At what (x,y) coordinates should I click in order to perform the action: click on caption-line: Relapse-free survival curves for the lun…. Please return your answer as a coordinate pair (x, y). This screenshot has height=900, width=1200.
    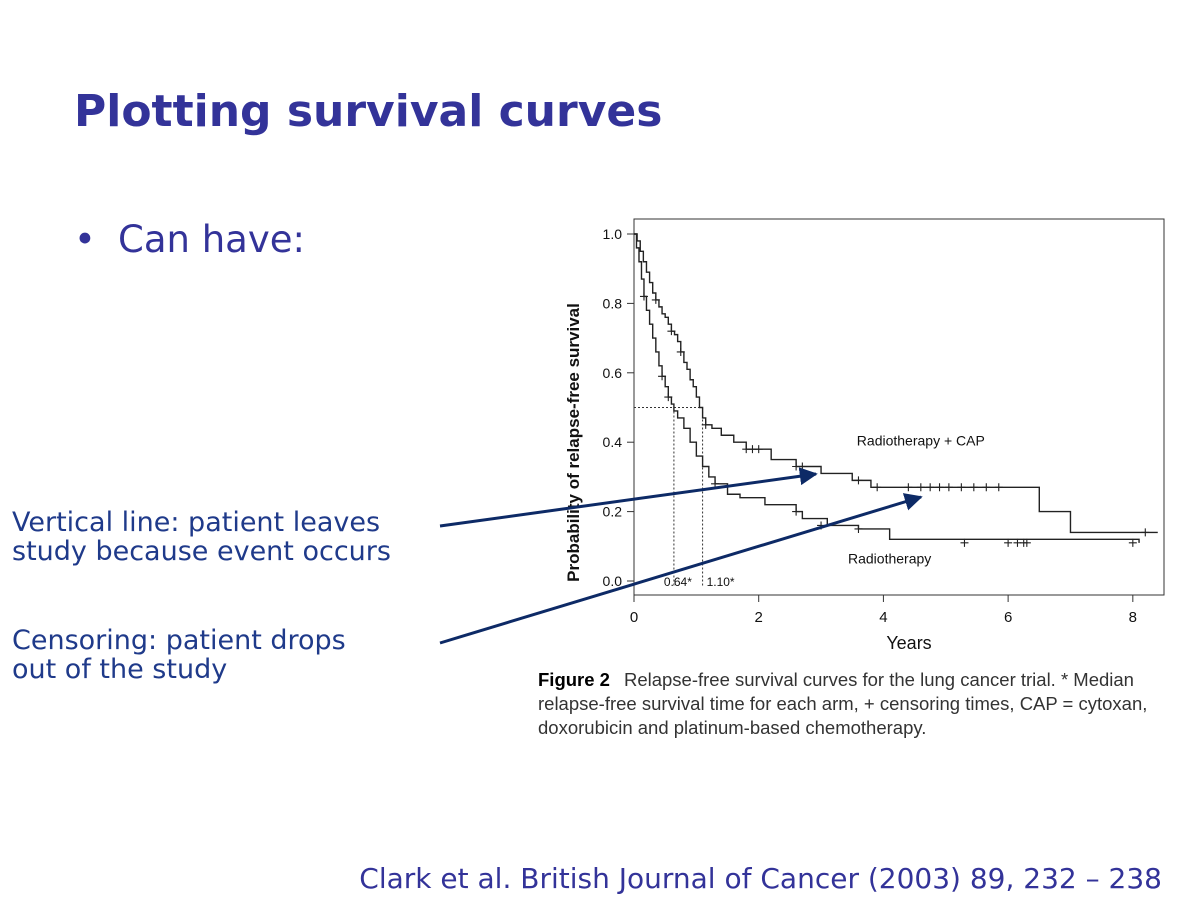
    Looking at the image, I should click on (878, 679).